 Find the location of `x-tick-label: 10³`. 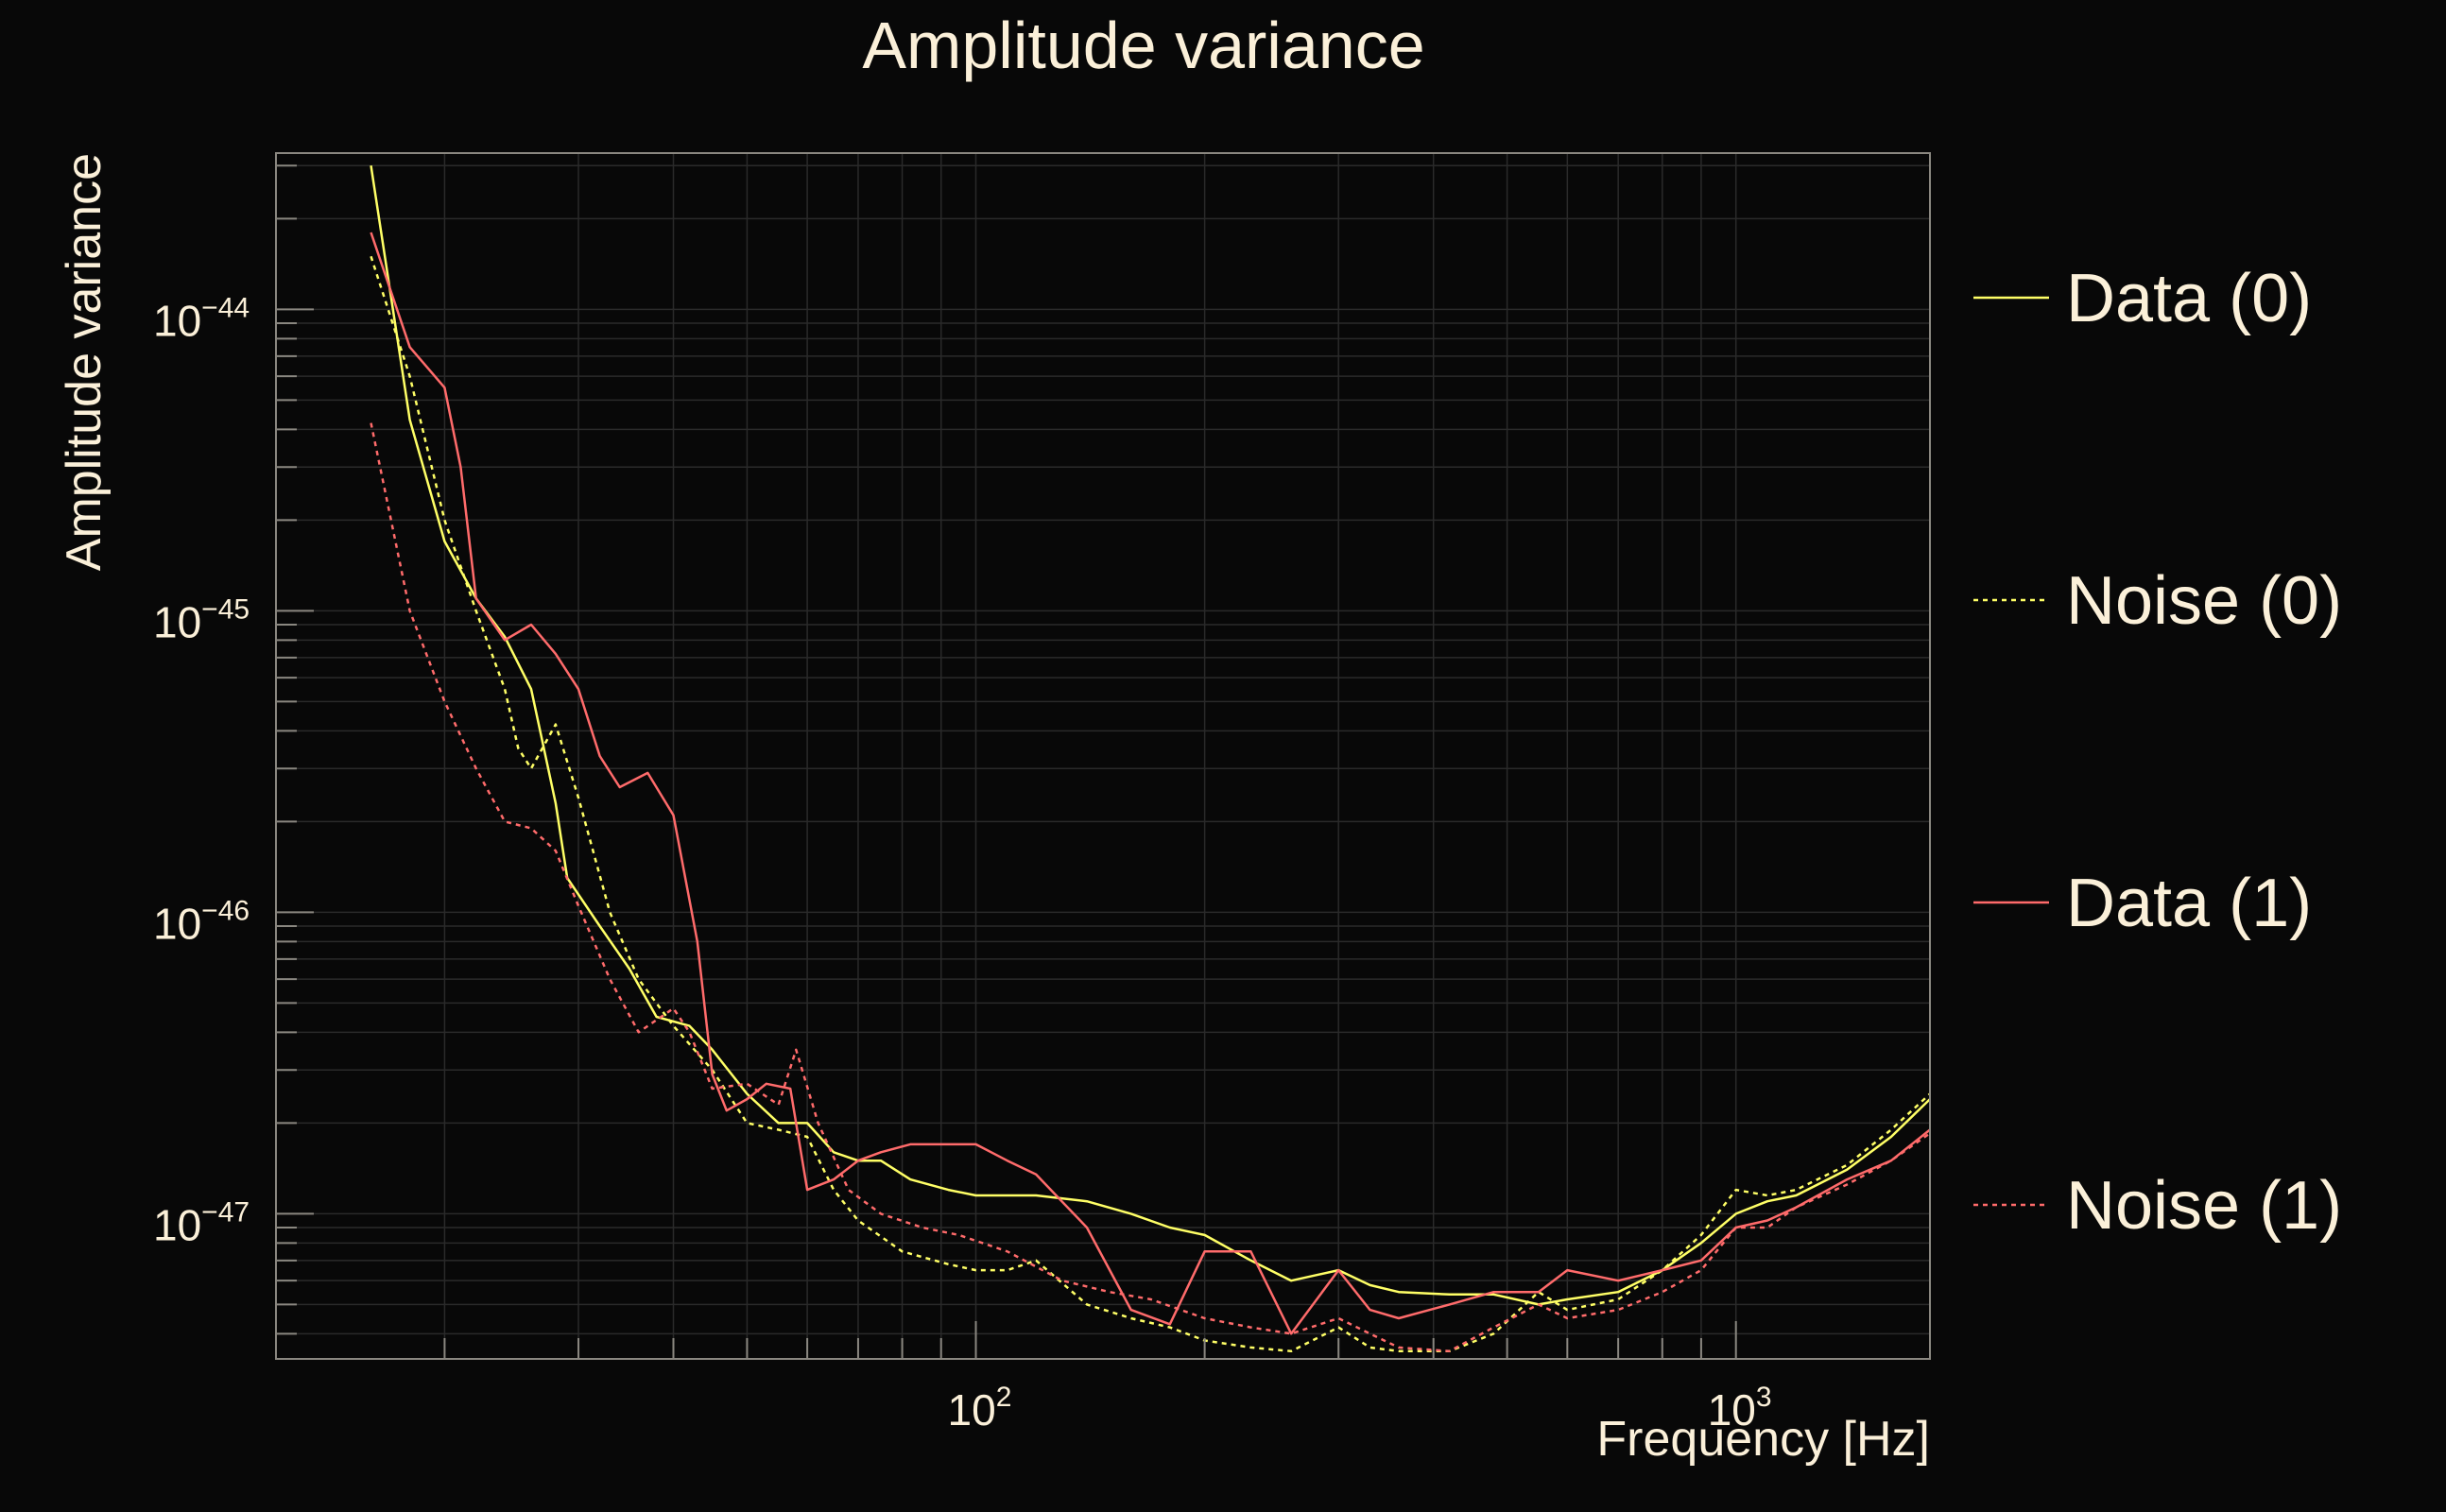

x-tick-label: 10³ is located at coordinates (1740, 1408).